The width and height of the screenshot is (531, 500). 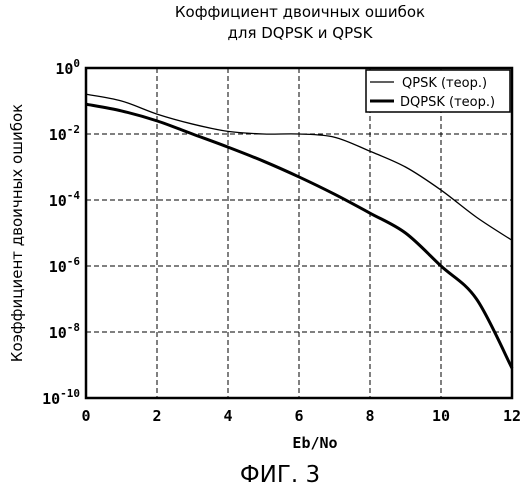 What do you see at coordinates (85, 416) in the screenshot?
I see `x-tick-label: 0` at bounding box center [85, 416].